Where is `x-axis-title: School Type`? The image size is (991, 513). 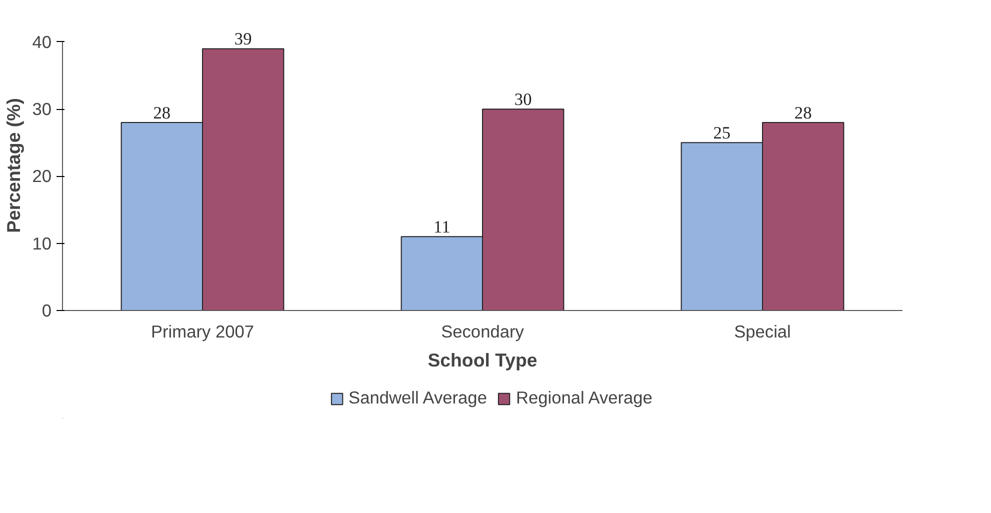 x-axis-title: School Type is located at coordinates (483, 360).